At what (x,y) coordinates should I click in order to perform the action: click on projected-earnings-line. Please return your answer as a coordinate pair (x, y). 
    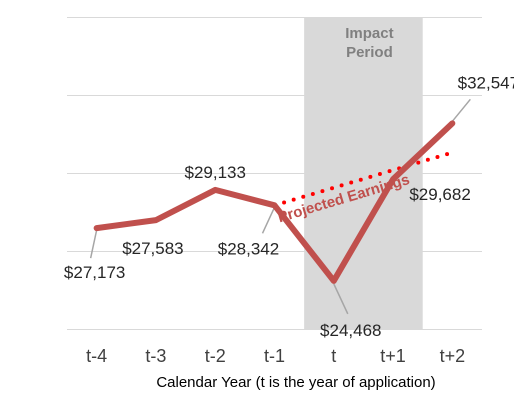
    Looking at the image, I should click on (363, 179).